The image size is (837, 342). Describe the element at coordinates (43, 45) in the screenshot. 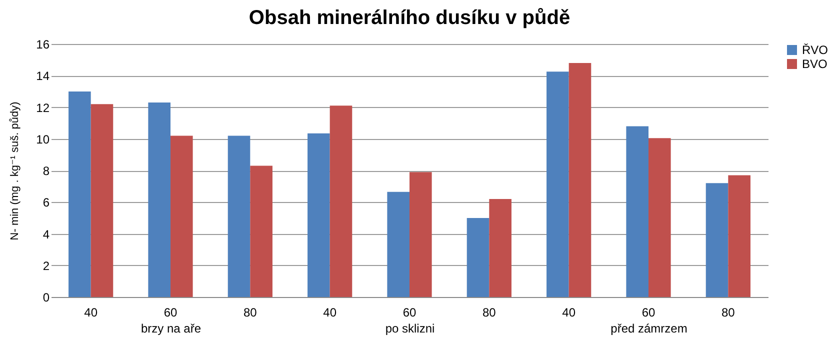

I see `y-tick-label: 16` at that location.